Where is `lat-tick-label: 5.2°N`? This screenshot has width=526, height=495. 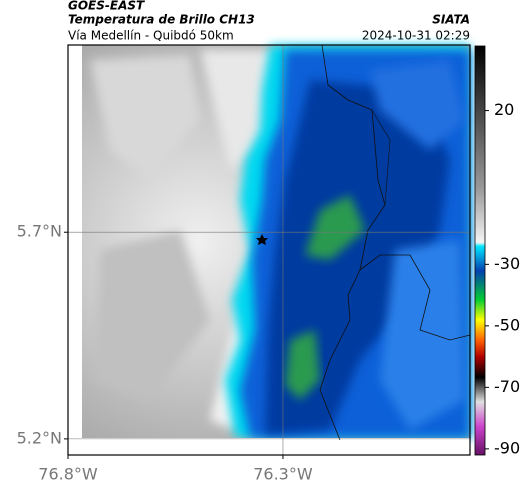
lat-tick-label: 5.2°N is located at coordinates (39, 437).